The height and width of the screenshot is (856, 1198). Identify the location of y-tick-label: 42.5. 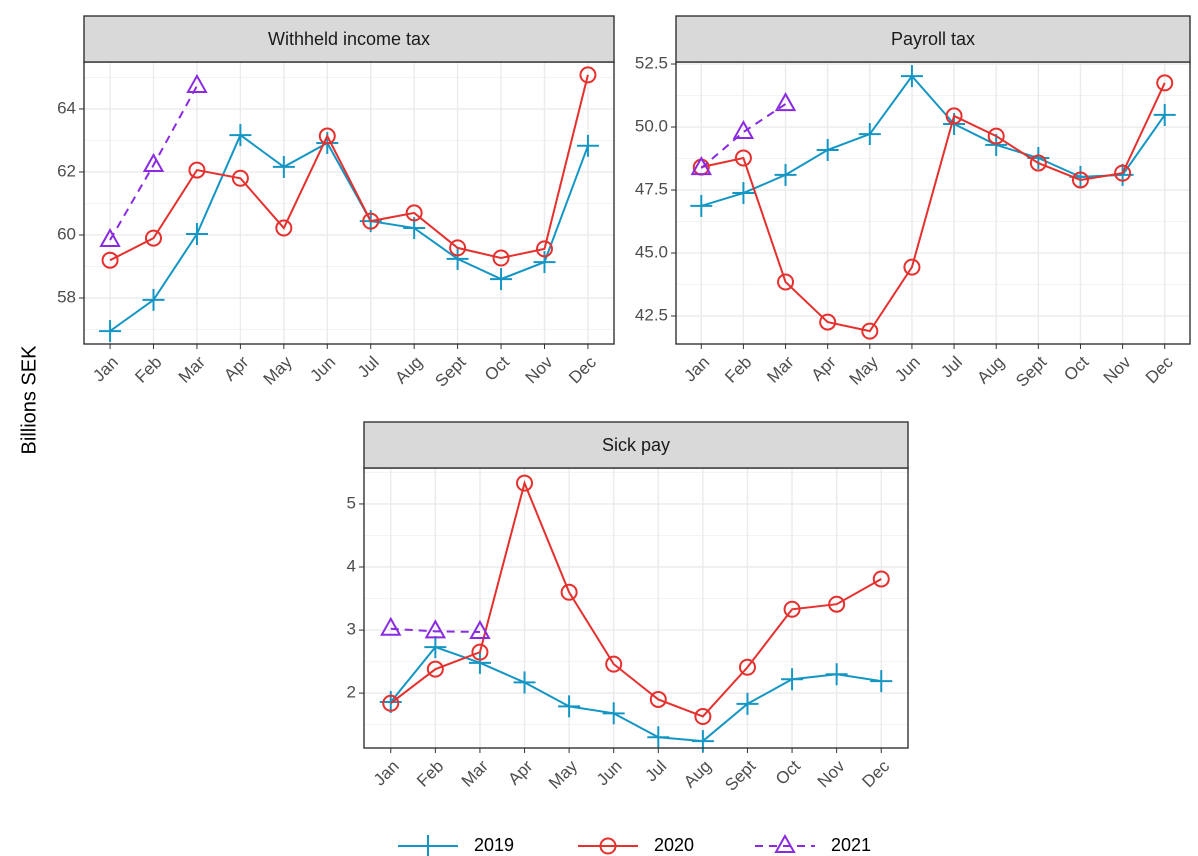
(651, 315).